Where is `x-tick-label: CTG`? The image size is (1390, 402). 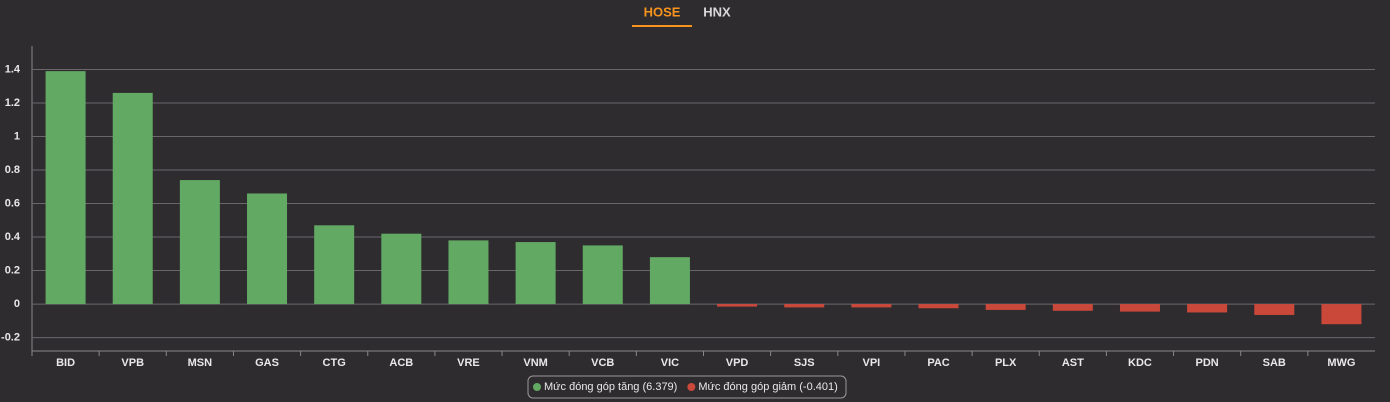
x-tick-label: CTG is located at coordinates (334, 363).